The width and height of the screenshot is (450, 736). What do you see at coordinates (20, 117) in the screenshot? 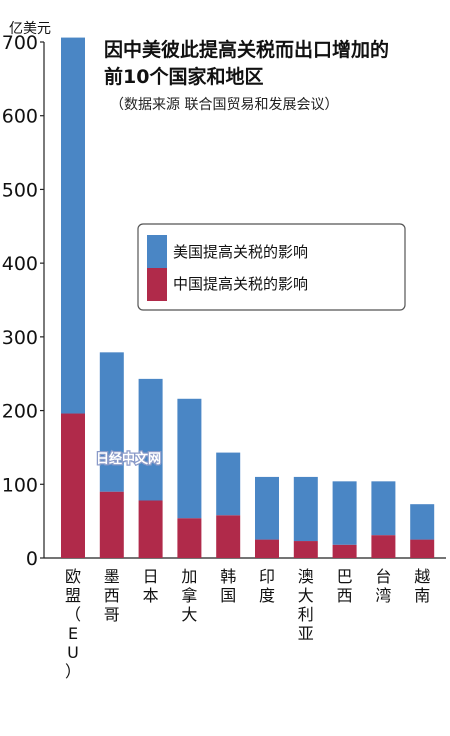
I see `y-tick-label: 600` at bounding box center [20, 117].